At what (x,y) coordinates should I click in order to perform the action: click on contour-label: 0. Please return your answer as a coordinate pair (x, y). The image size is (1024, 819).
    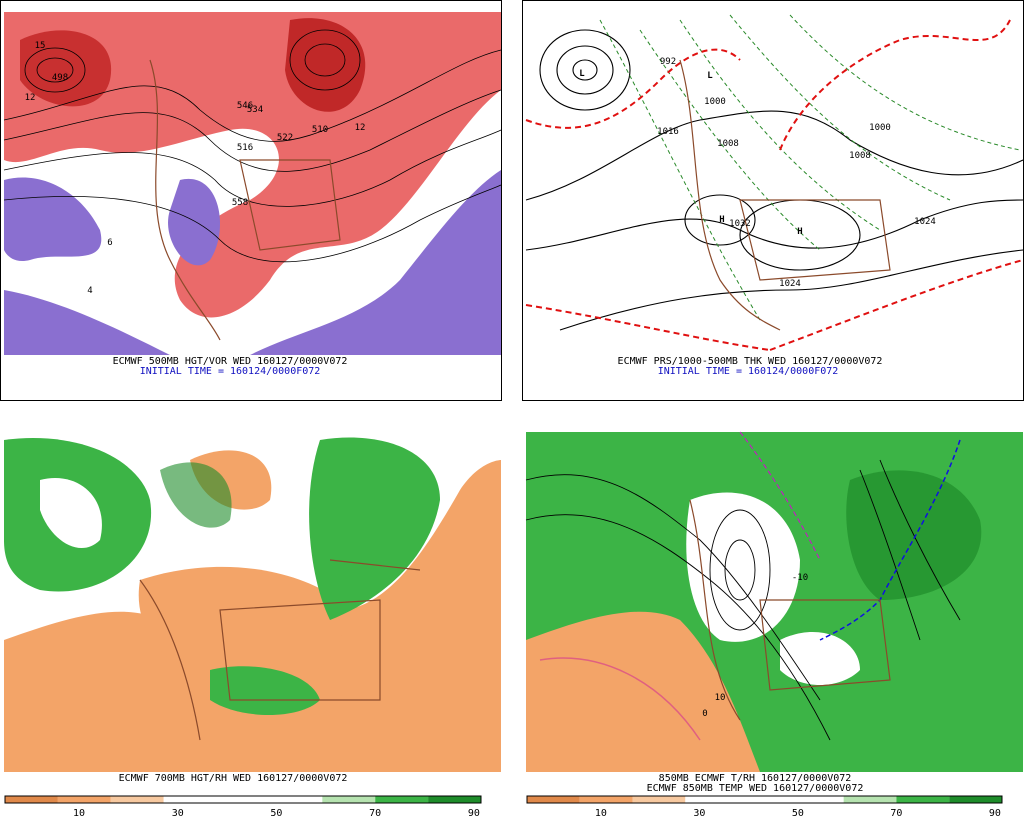
    Looking at the image, I should click on (704, 714).